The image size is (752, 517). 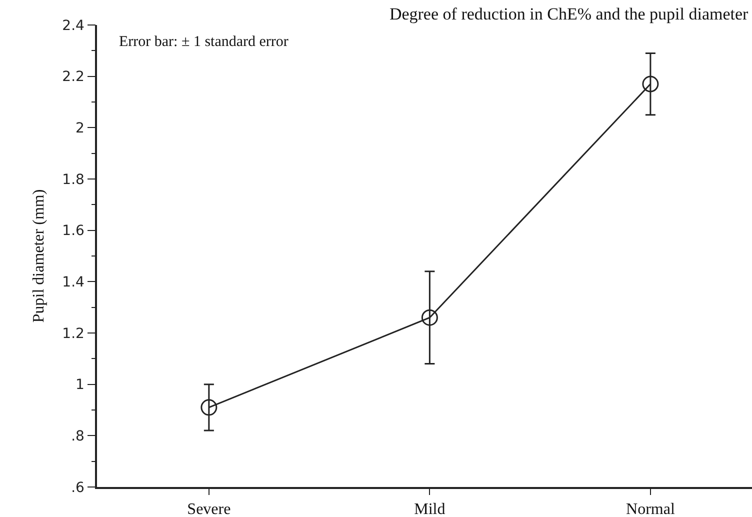 What do you see at coordinates (651, 508) in the screenshot?
I see `x-tick-label: Normal` at bounding box center [651, 508].